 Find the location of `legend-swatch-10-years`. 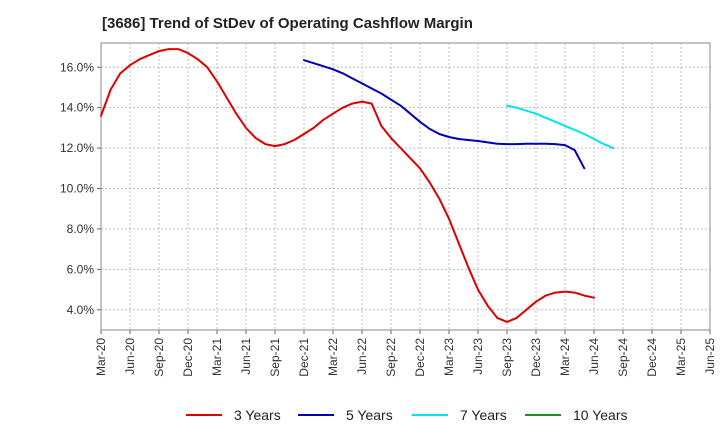

legend-swatch-10-years is located at coordinates (543, 415).